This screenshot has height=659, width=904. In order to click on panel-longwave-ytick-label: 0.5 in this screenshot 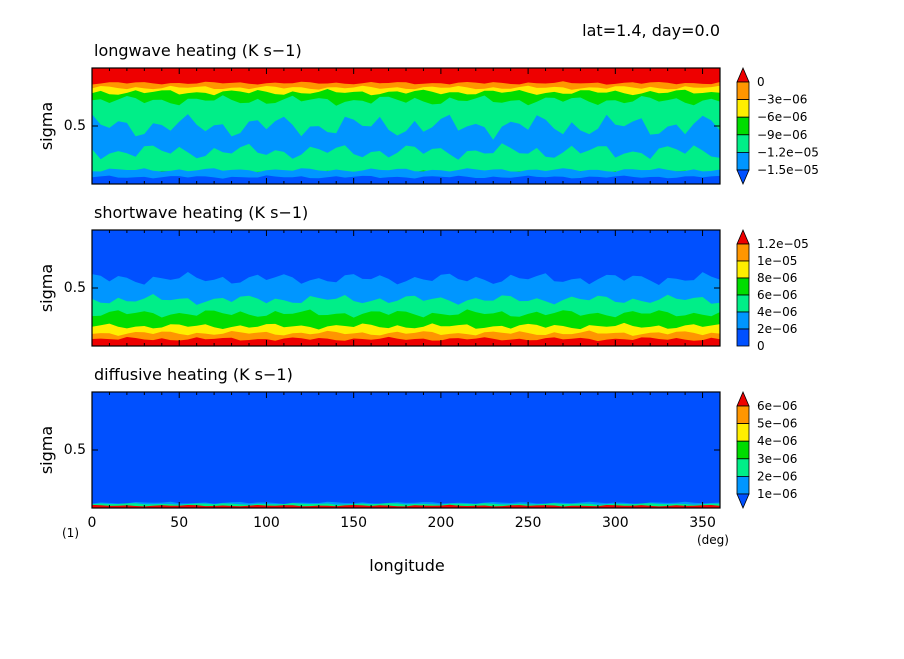, I will do `click(75, 126)`.